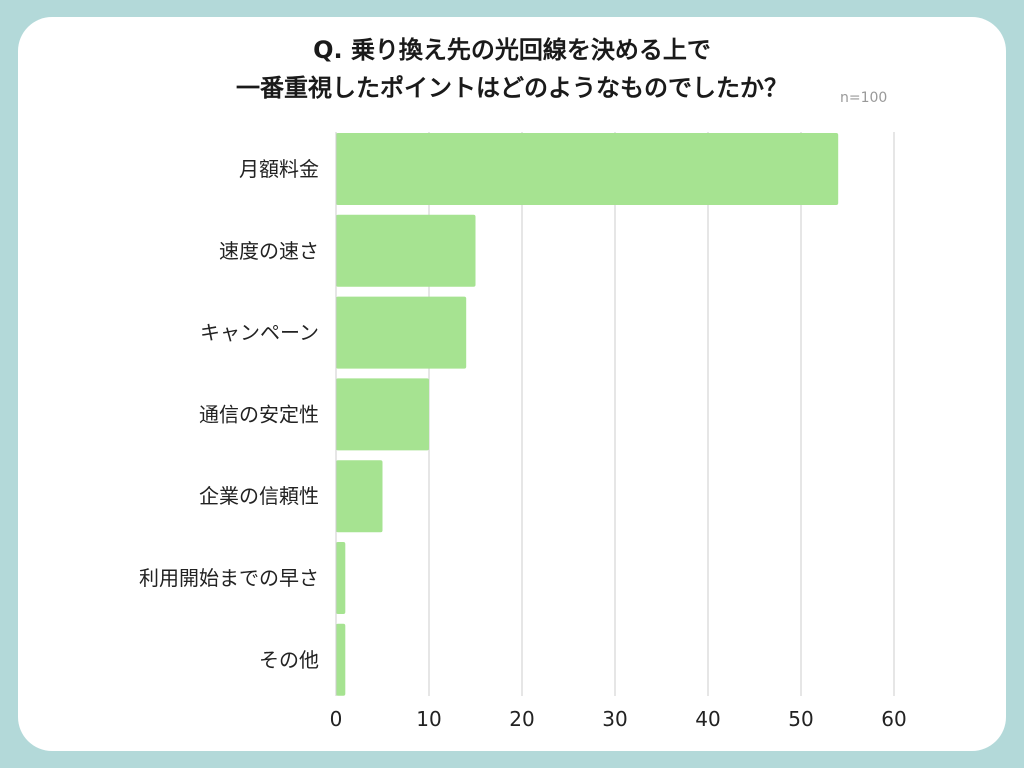 Image resolution: width=1024 pixels, height=768 pixels. Describe the element at coordinates (229, 578) in the screenshot. I see `category-label-6: 利用開始までの早さ` at that location.